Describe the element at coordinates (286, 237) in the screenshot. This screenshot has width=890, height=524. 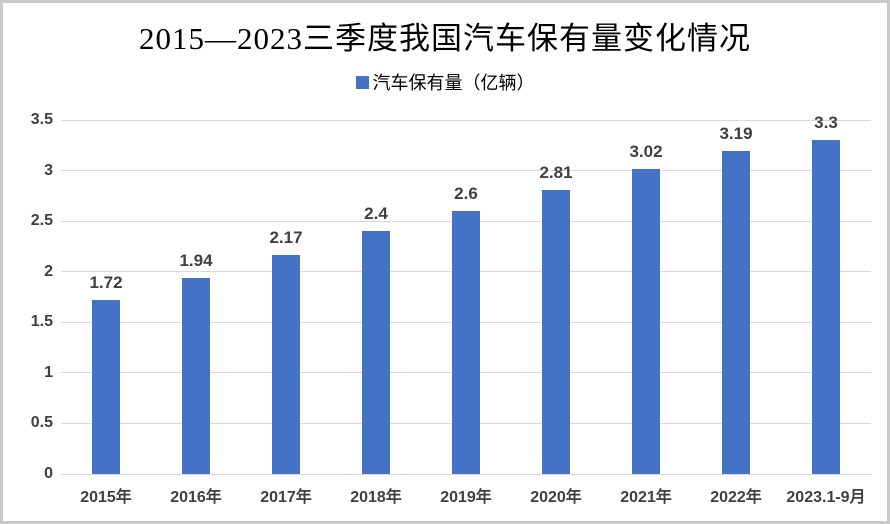
I see `bar-value-label: 2.17` at that location.